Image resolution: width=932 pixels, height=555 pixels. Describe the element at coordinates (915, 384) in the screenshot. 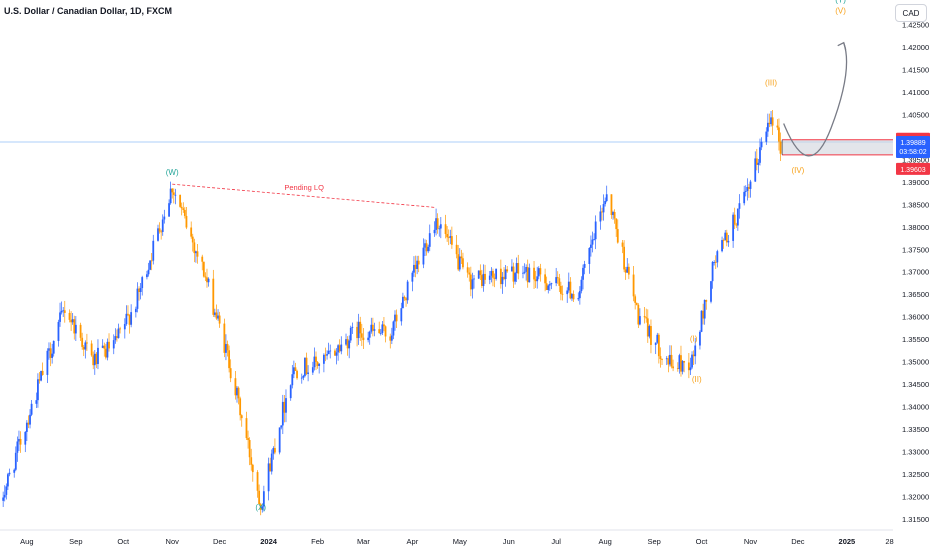

I see `y-tick-label: 1.34500` at that location.